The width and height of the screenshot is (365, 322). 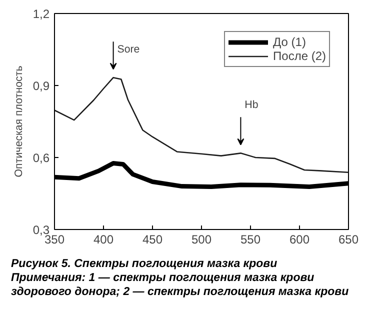 What do you see at coordinates (251, 105) in the screenshot?
I see `annotation: Hb` at bounding box center [251, 105].